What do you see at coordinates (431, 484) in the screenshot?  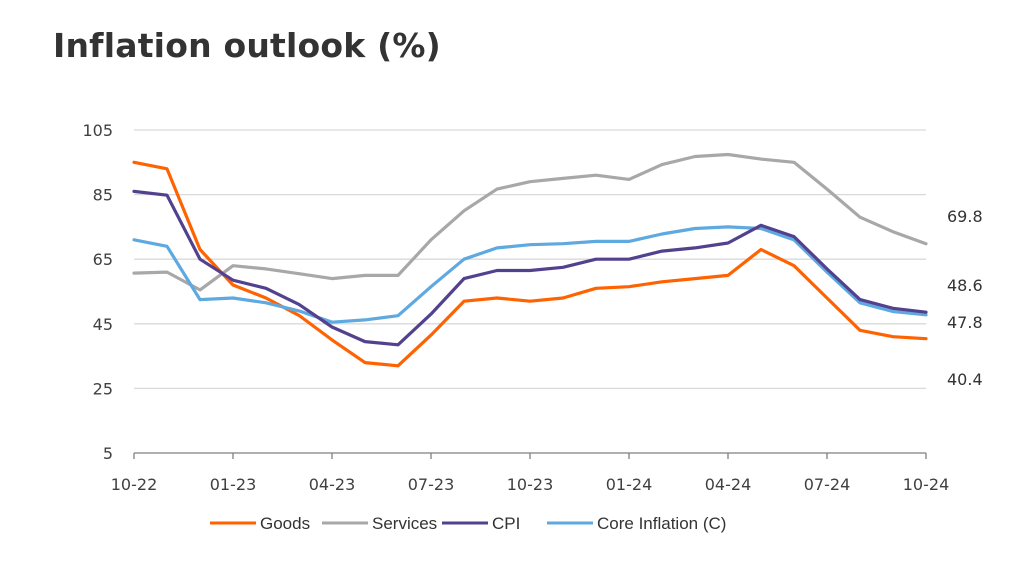 I see `x-tick-label: 07-23` at bounding box center [431, 484].